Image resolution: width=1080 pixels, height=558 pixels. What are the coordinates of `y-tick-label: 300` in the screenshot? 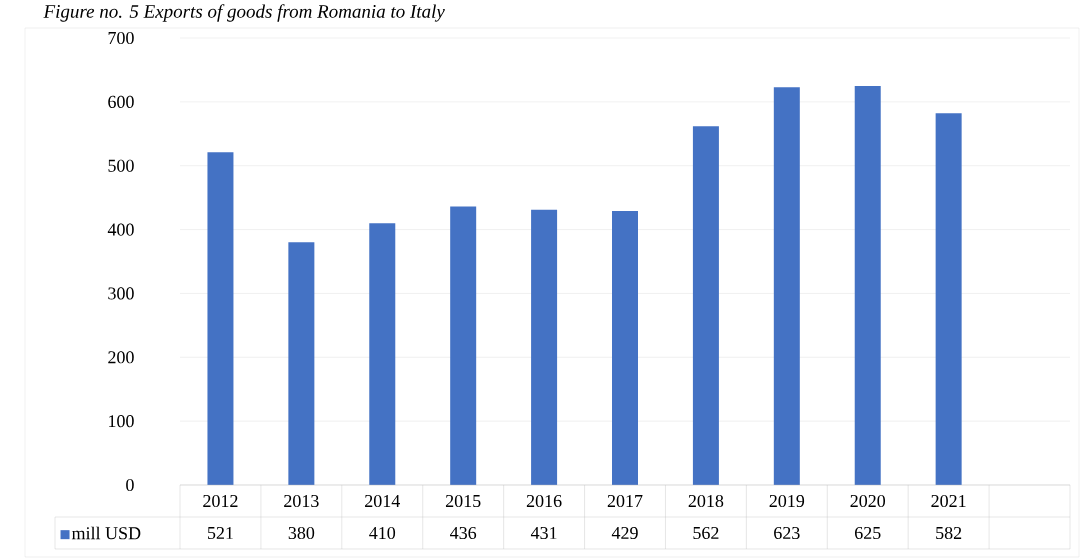 It's located at (121, 293).